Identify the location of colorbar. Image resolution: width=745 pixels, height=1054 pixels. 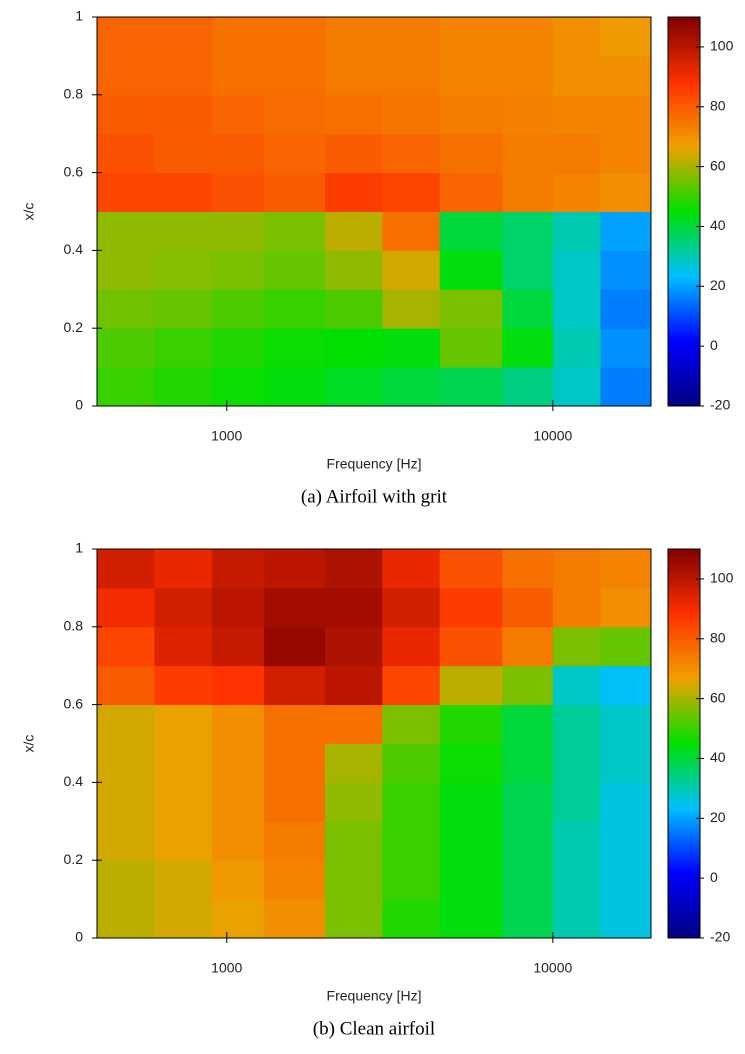
(684, 743).